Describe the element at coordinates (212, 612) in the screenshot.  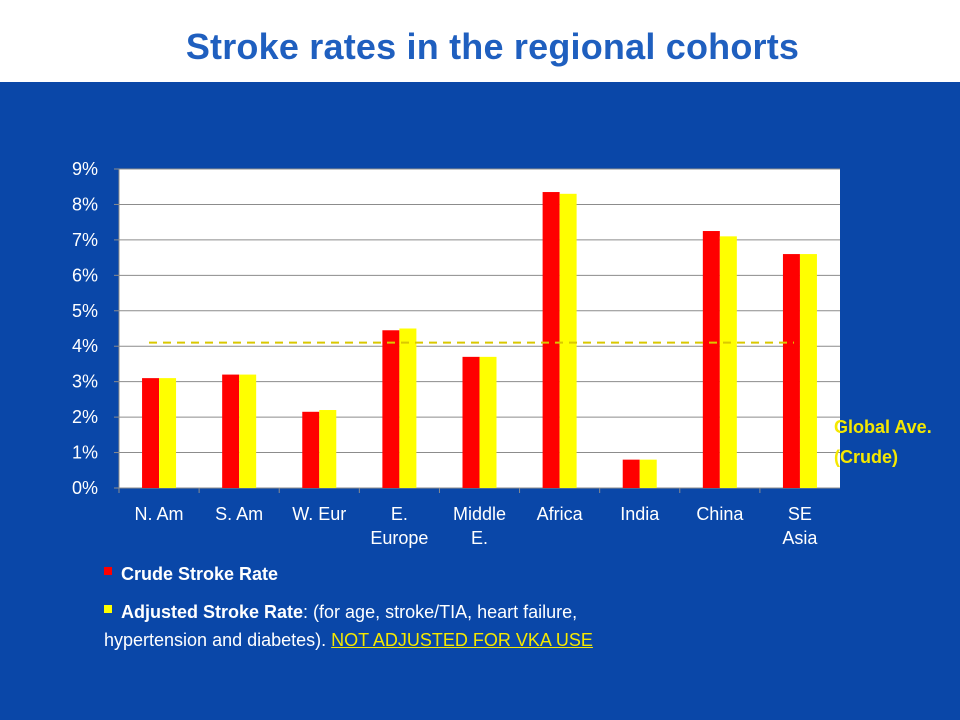
I see `legend-adjusted-label: Adjusted Stroke Rate` at that location.